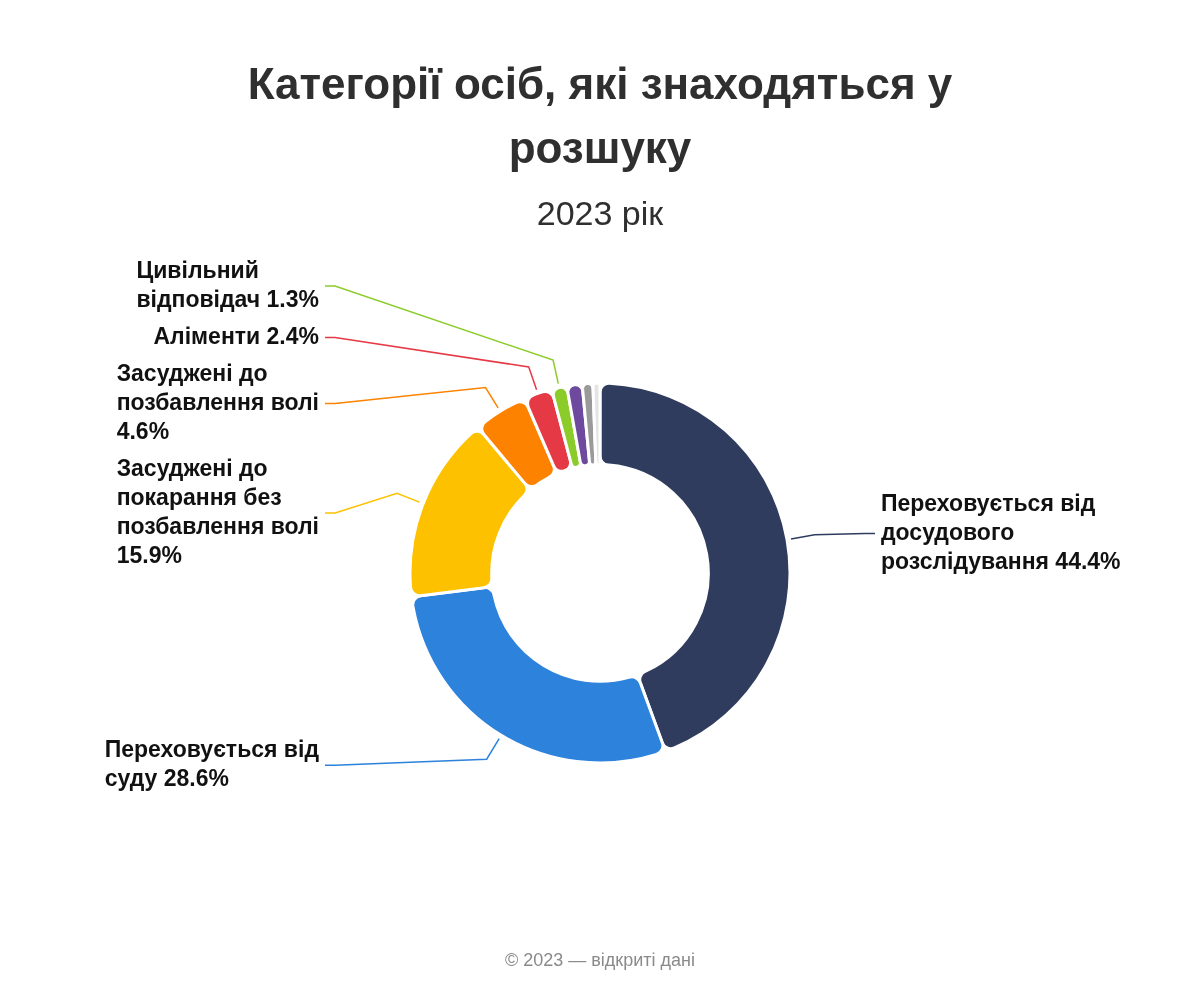 Image resolution: width=1200 pixels, height=1000 pixels. Describe the element at coordinates (600, 960) in the screenshot. I see `text: © 2023 — відкриті дані` at that location.